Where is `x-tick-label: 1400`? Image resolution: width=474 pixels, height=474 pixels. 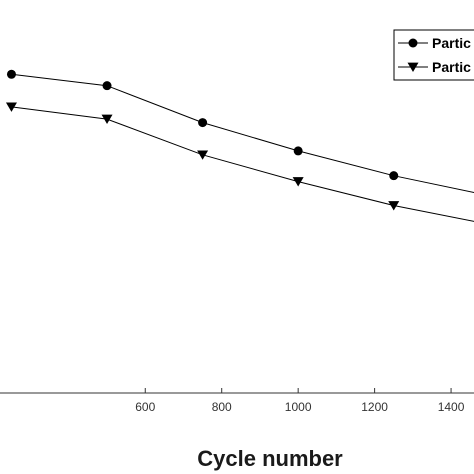 x-tick-label: 1400 is located at coordinates (451, 407).